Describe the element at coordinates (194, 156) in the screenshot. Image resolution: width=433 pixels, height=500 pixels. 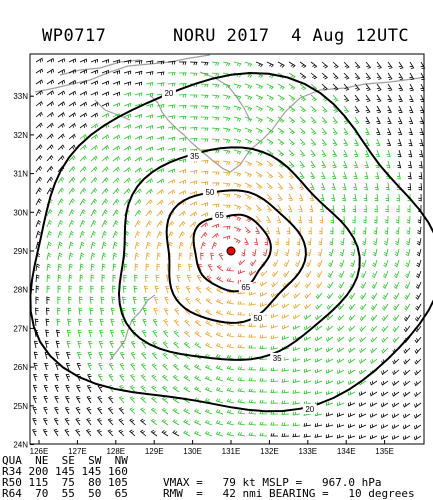
I see `contour-label: 35` at that location.